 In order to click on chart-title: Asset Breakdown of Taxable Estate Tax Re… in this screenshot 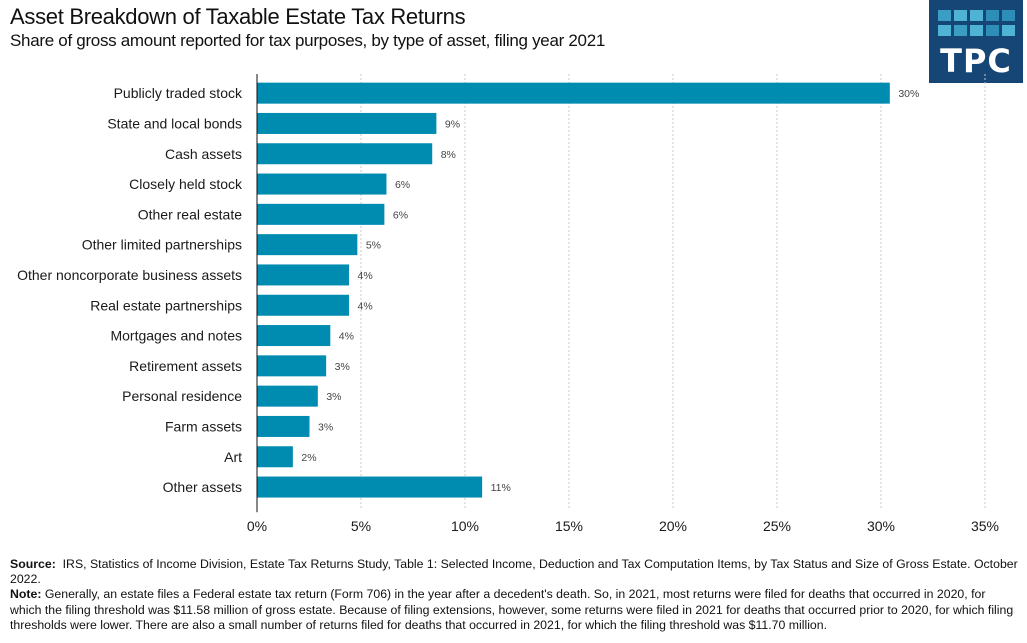, I will do `click(238, 16)`.